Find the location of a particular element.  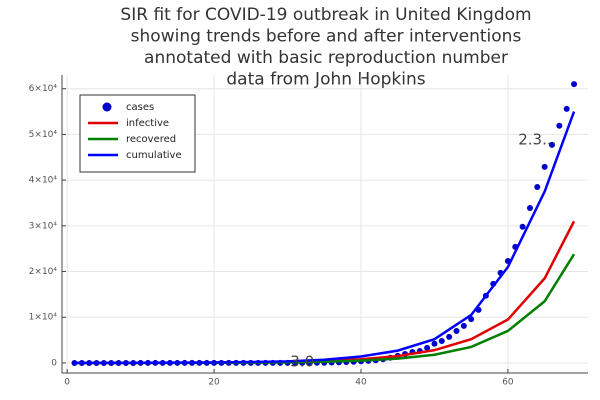

x-tick-label: 0 is located at coordinates (67, 383).